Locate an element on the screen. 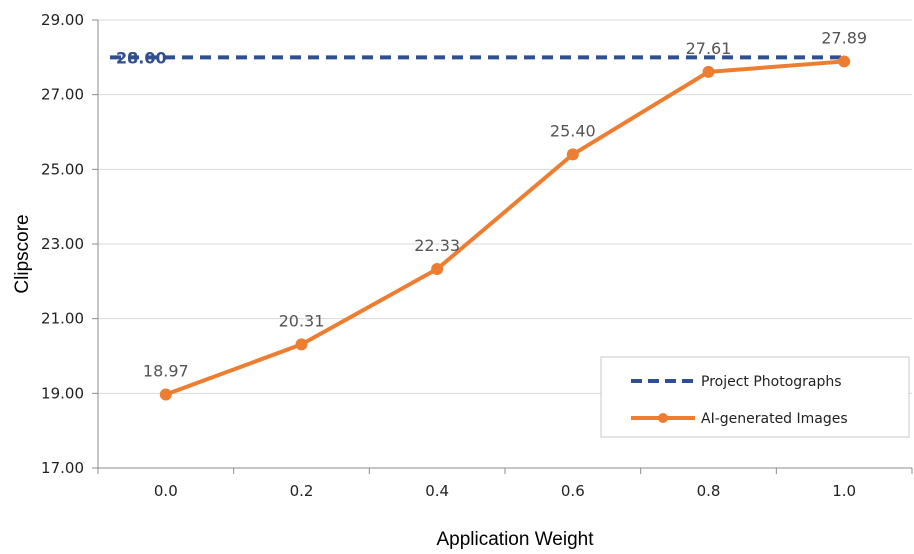  legend-box is located at coordinates (755, 397).